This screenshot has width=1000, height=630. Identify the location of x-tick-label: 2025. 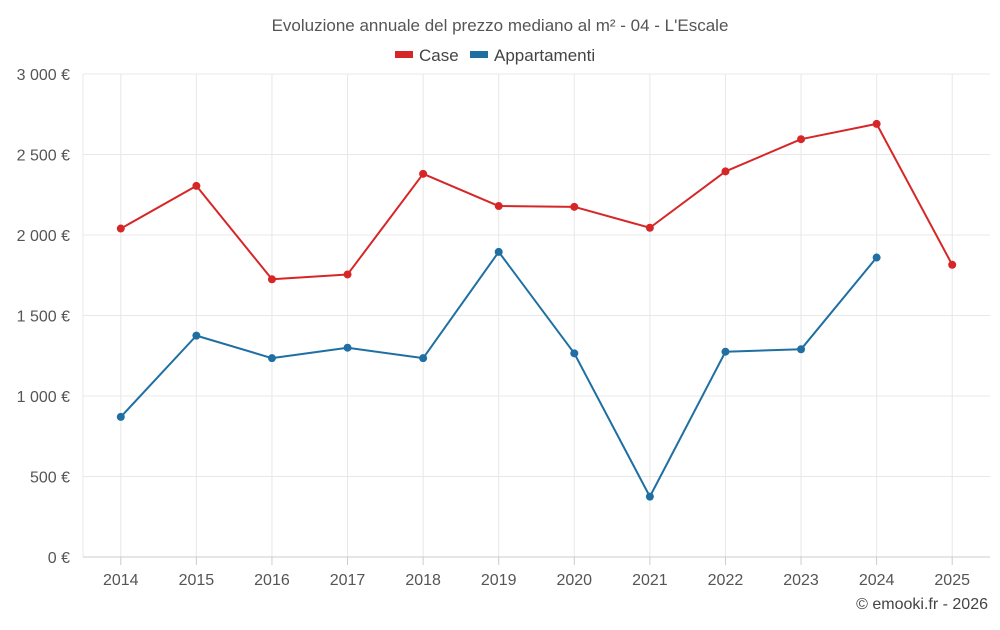
(952, 580).